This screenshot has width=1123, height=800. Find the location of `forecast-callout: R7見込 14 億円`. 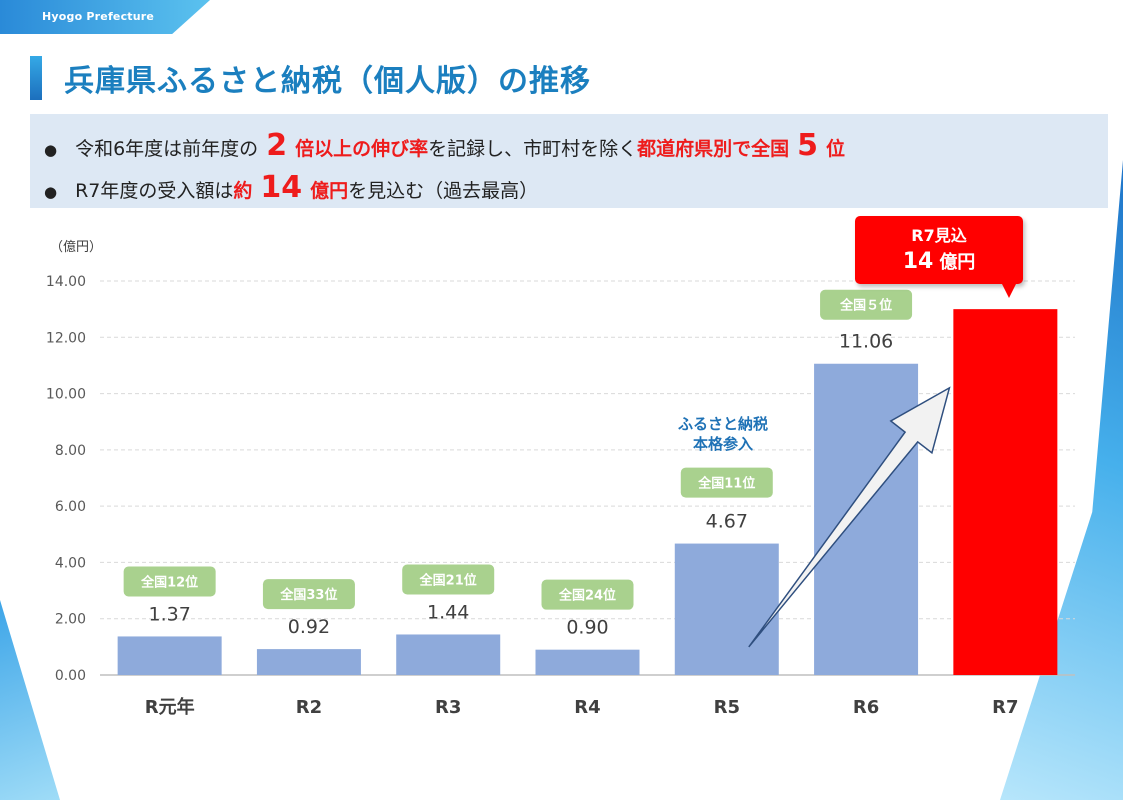

forecast-callout: R7見込 14 億円 is located at coordinates (939, 257).